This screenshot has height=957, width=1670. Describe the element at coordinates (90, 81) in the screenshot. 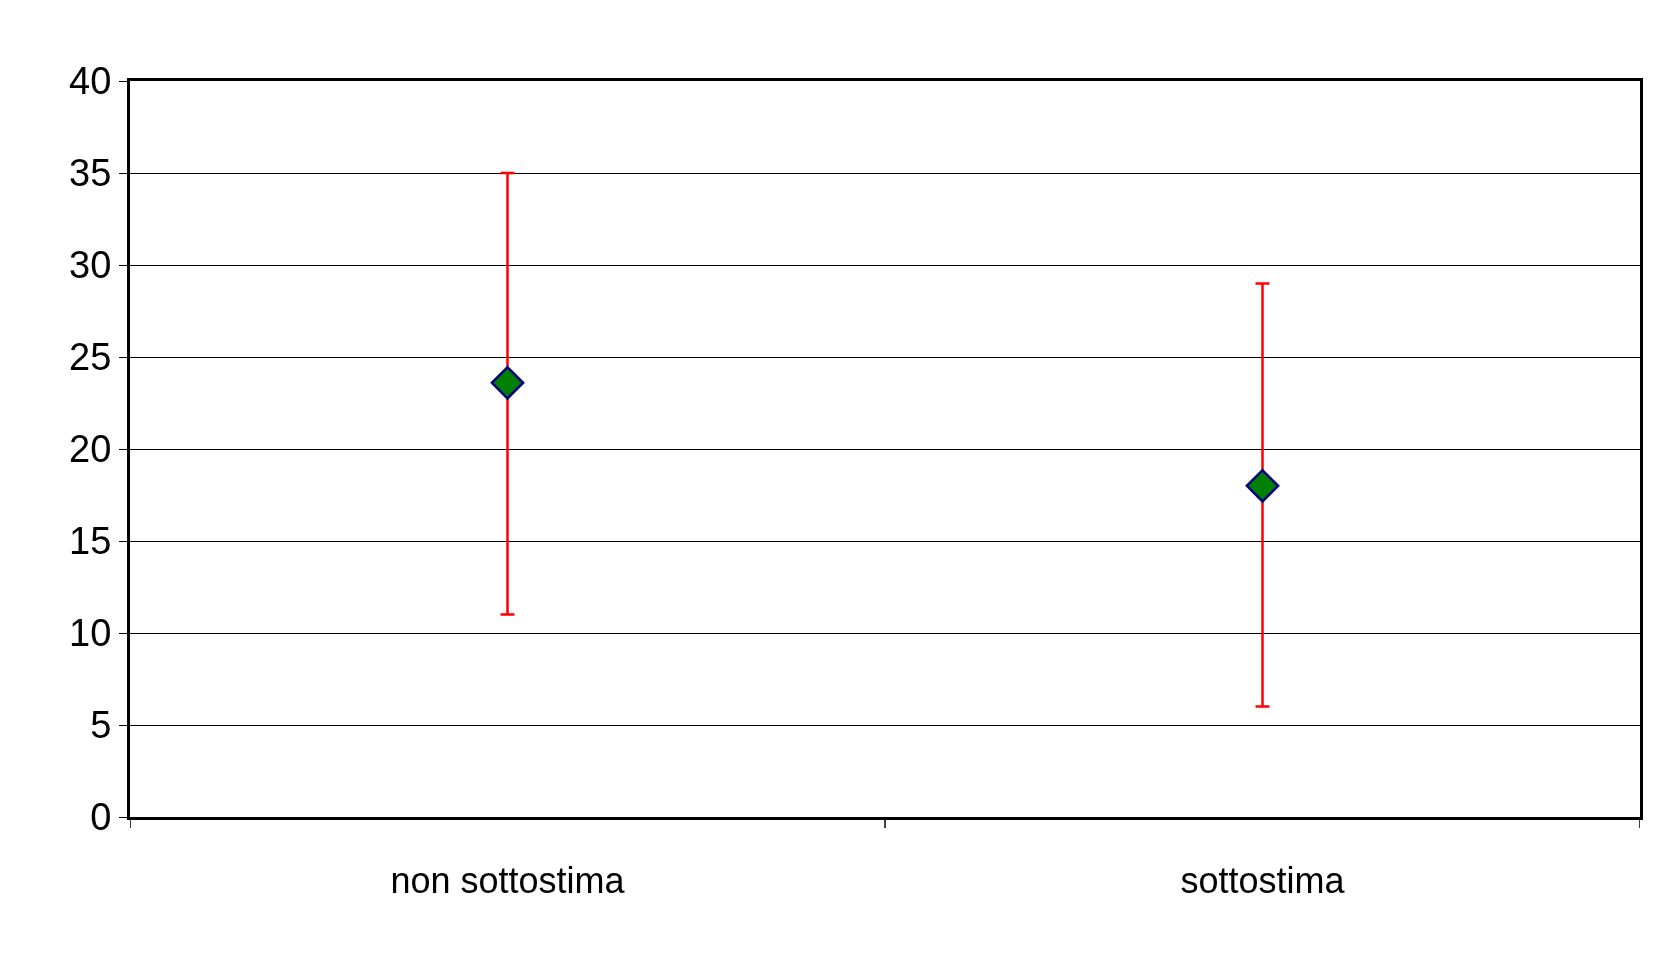

I see `y-tick-label: 40` at that location.